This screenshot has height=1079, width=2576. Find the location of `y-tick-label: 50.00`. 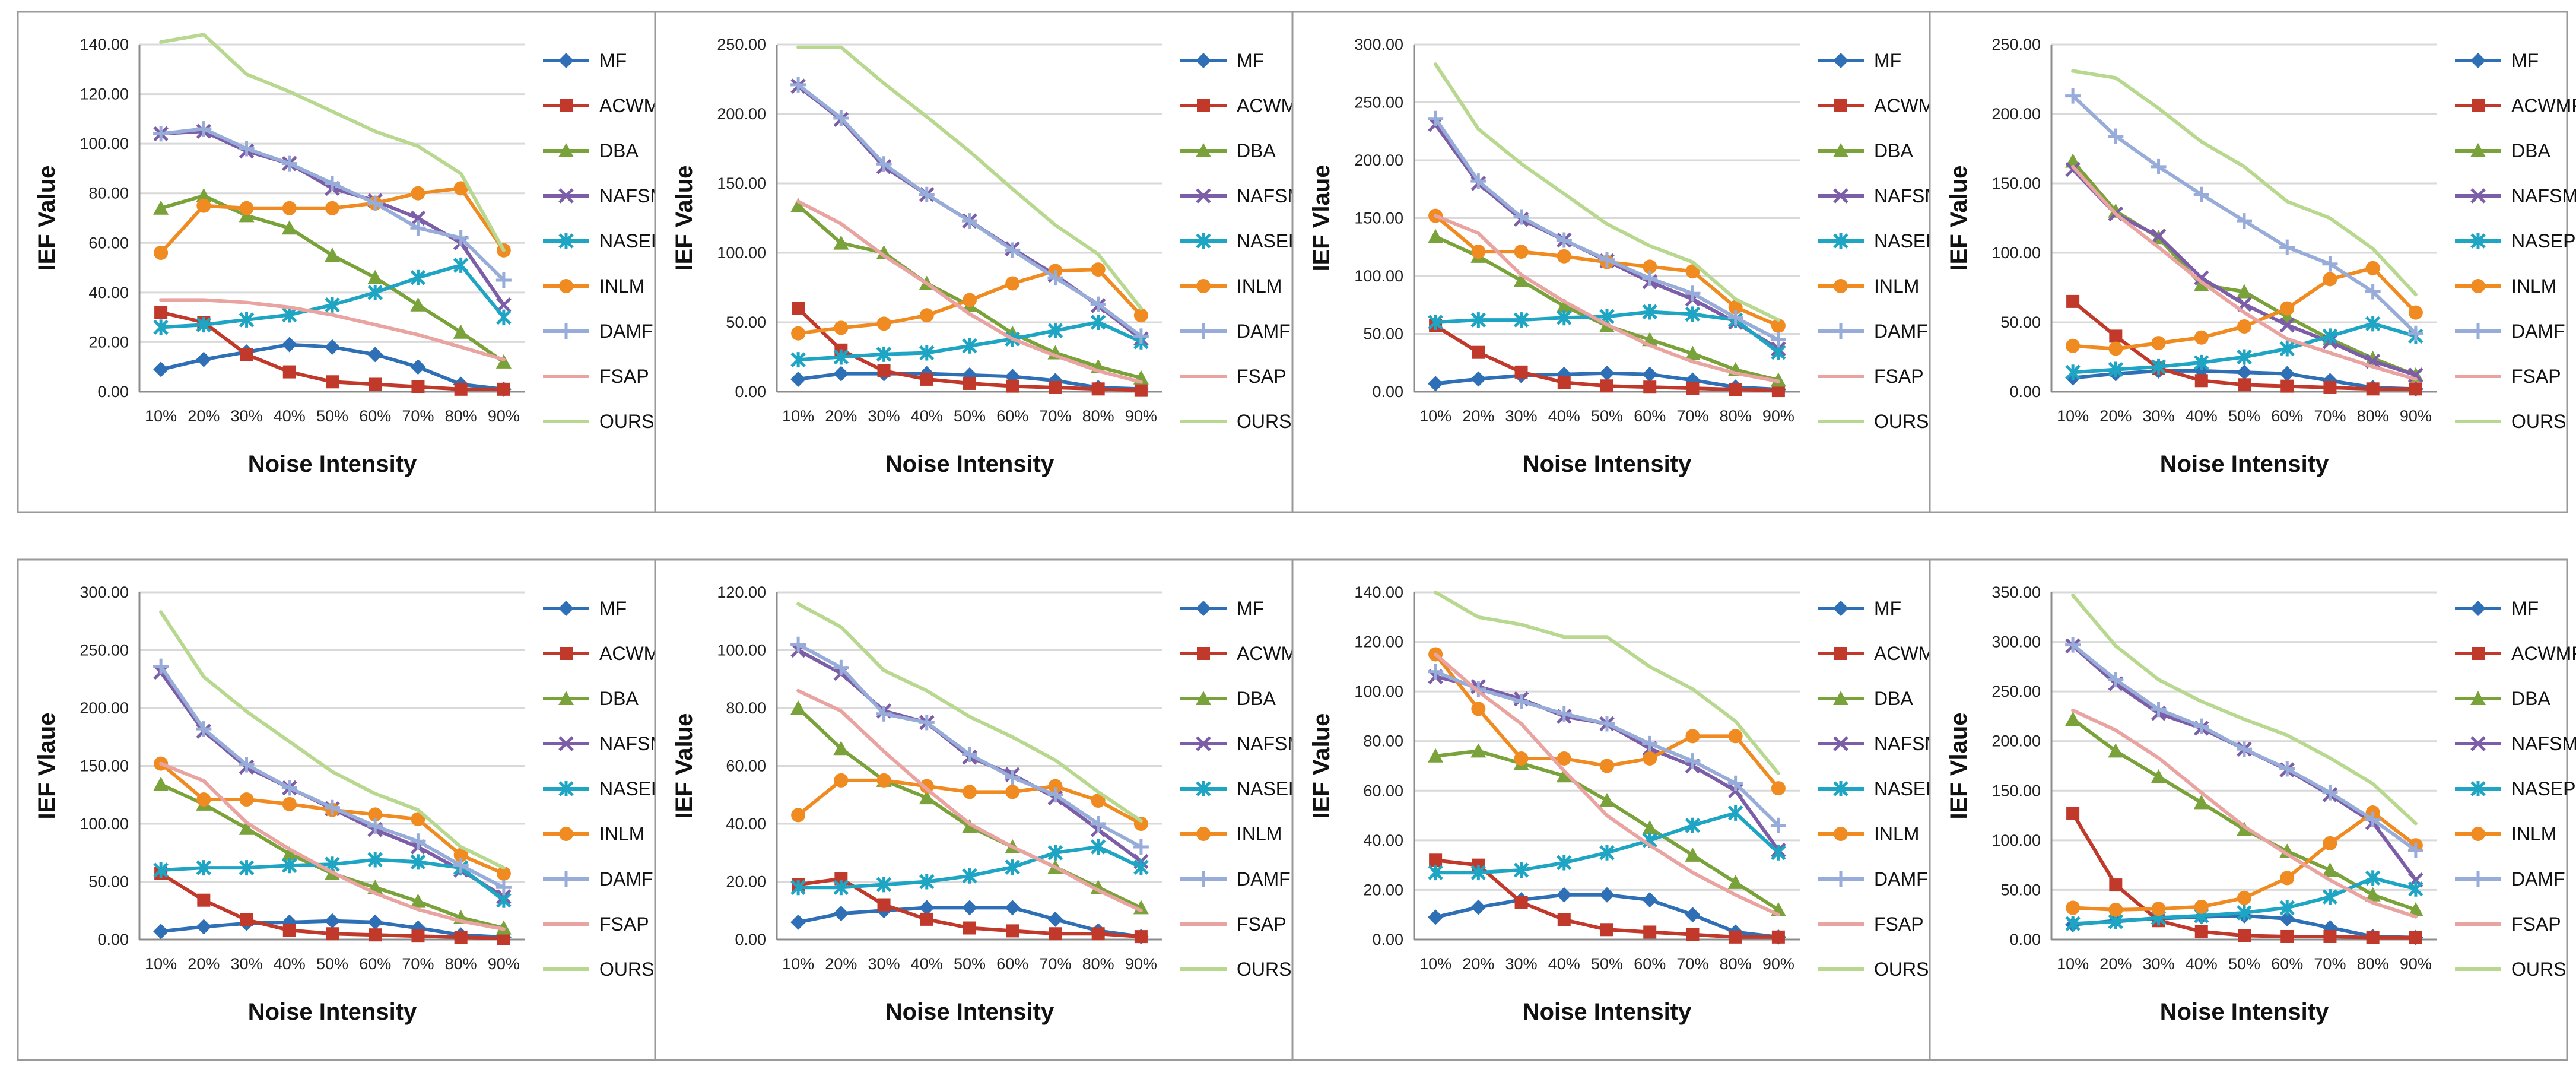

y-tick-label: 50.00 is located at coordinates (108, 882).